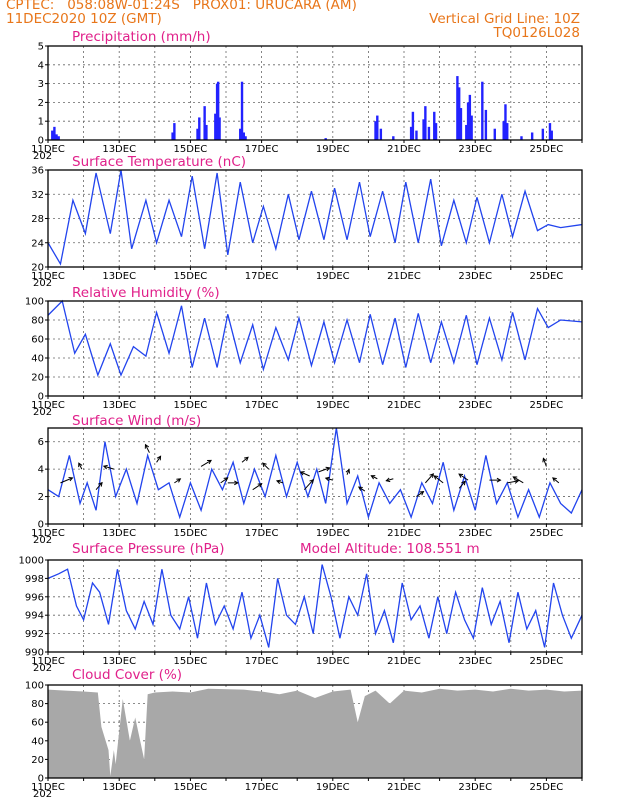 The width and height of the screenshot is (618, 800). I want to click on y-tick-label: 6, so click(41, 442).